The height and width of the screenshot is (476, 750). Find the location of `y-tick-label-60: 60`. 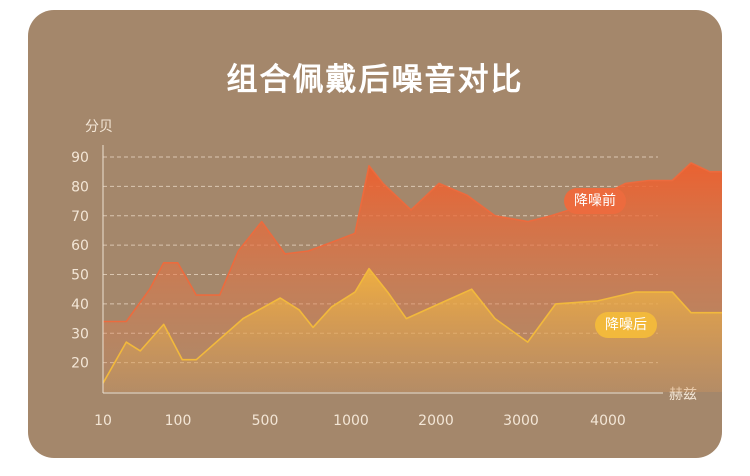

y-tick-label-60: 60 is located at coordinates (80, 246).